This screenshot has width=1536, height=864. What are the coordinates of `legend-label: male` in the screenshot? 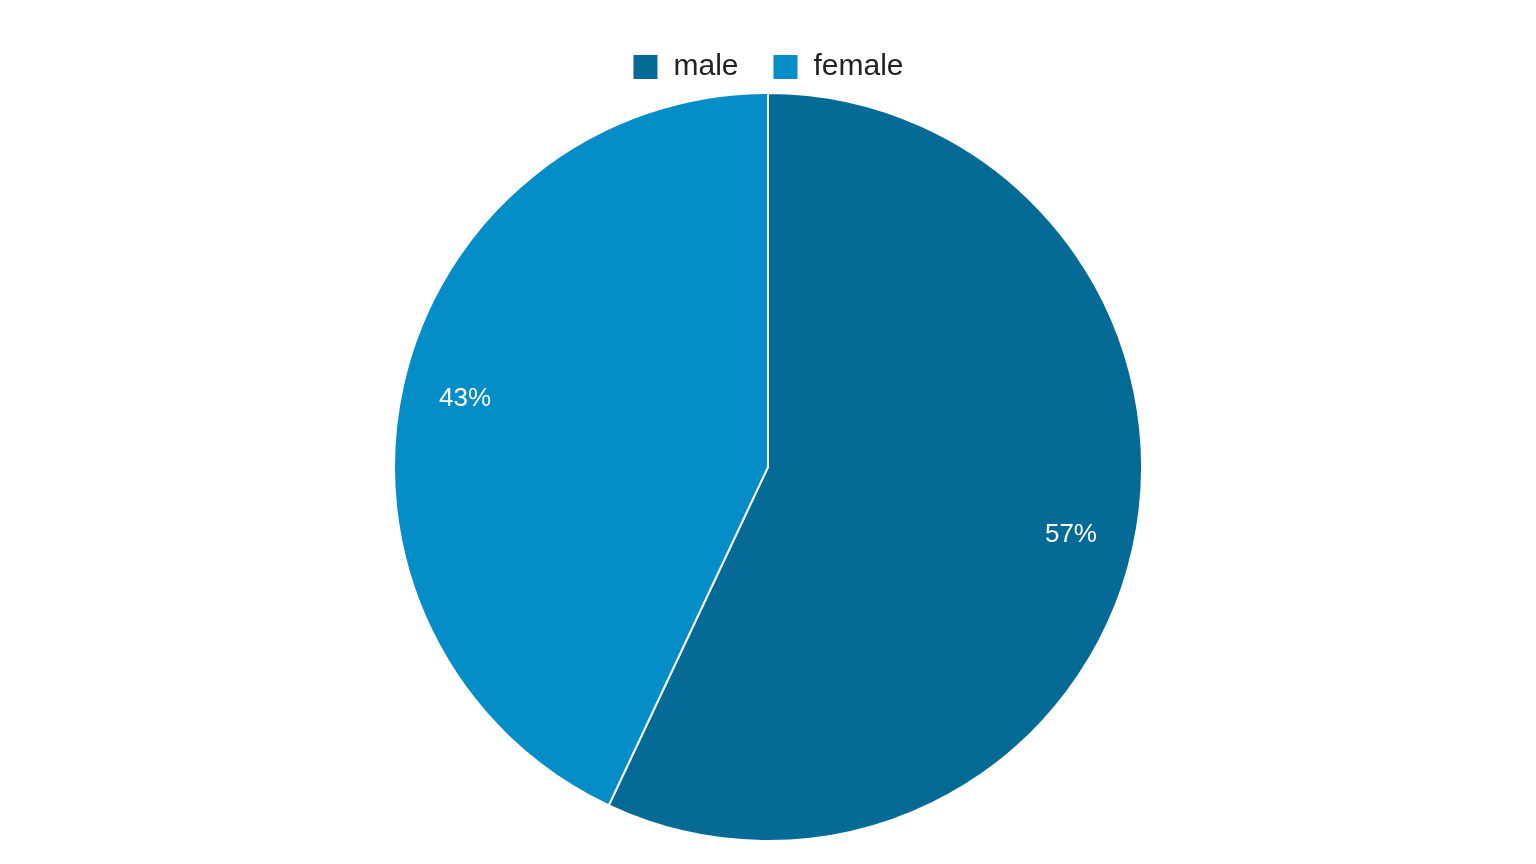 It's located at (706, 65).